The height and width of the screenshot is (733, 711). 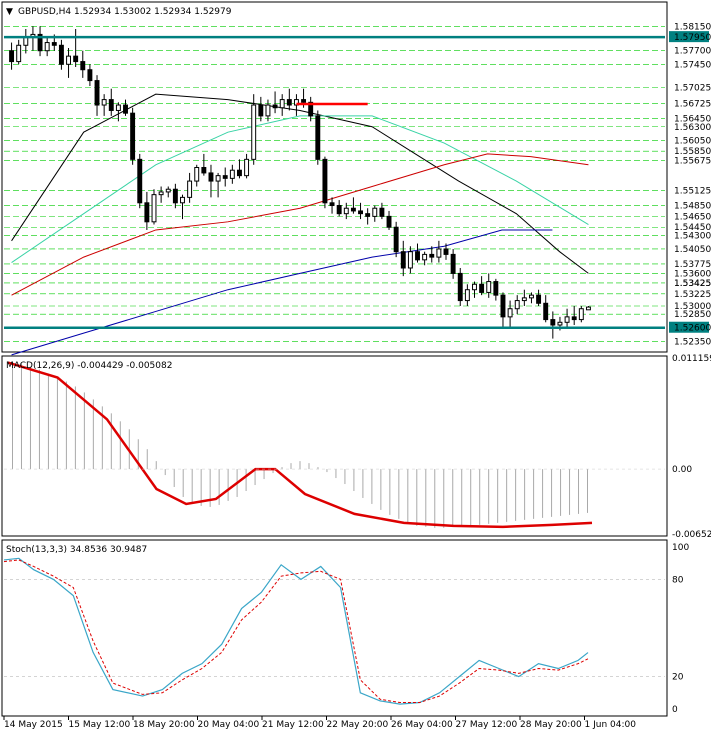 I want to click on price-label-highlight, so click(x=689, y=327).